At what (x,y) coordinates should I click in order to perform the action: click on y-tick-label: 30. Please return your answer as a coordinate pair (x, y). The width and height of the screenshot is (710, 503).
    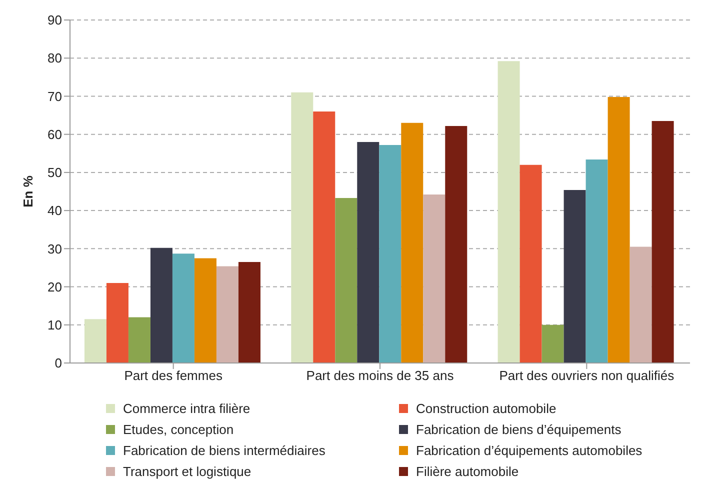
    Looking at the image, I should click on (55, 248).